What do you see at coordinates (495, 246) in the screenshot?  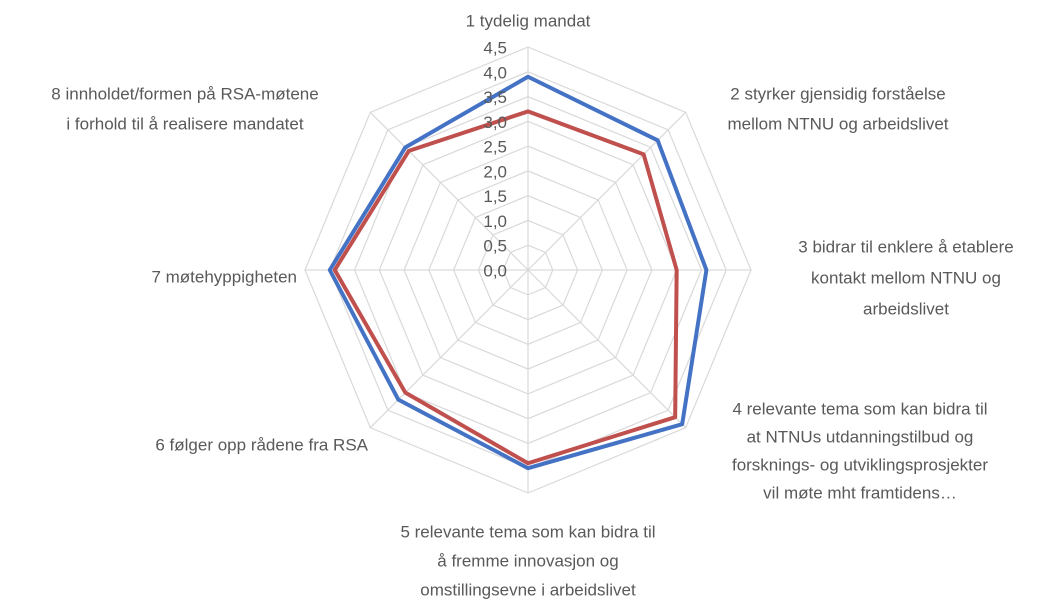 I see `r-tick-label: 0,5` at bounding box center [495, 246].